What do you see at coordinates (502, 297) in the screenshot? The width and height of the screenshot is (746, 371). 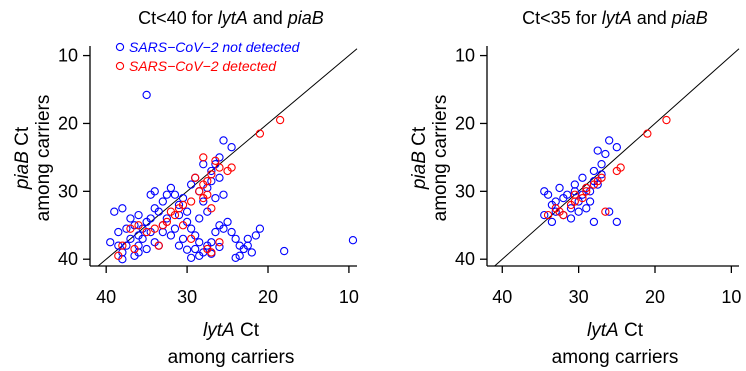 I see `x-tick-label: 40` at bounding box center [502, 297].